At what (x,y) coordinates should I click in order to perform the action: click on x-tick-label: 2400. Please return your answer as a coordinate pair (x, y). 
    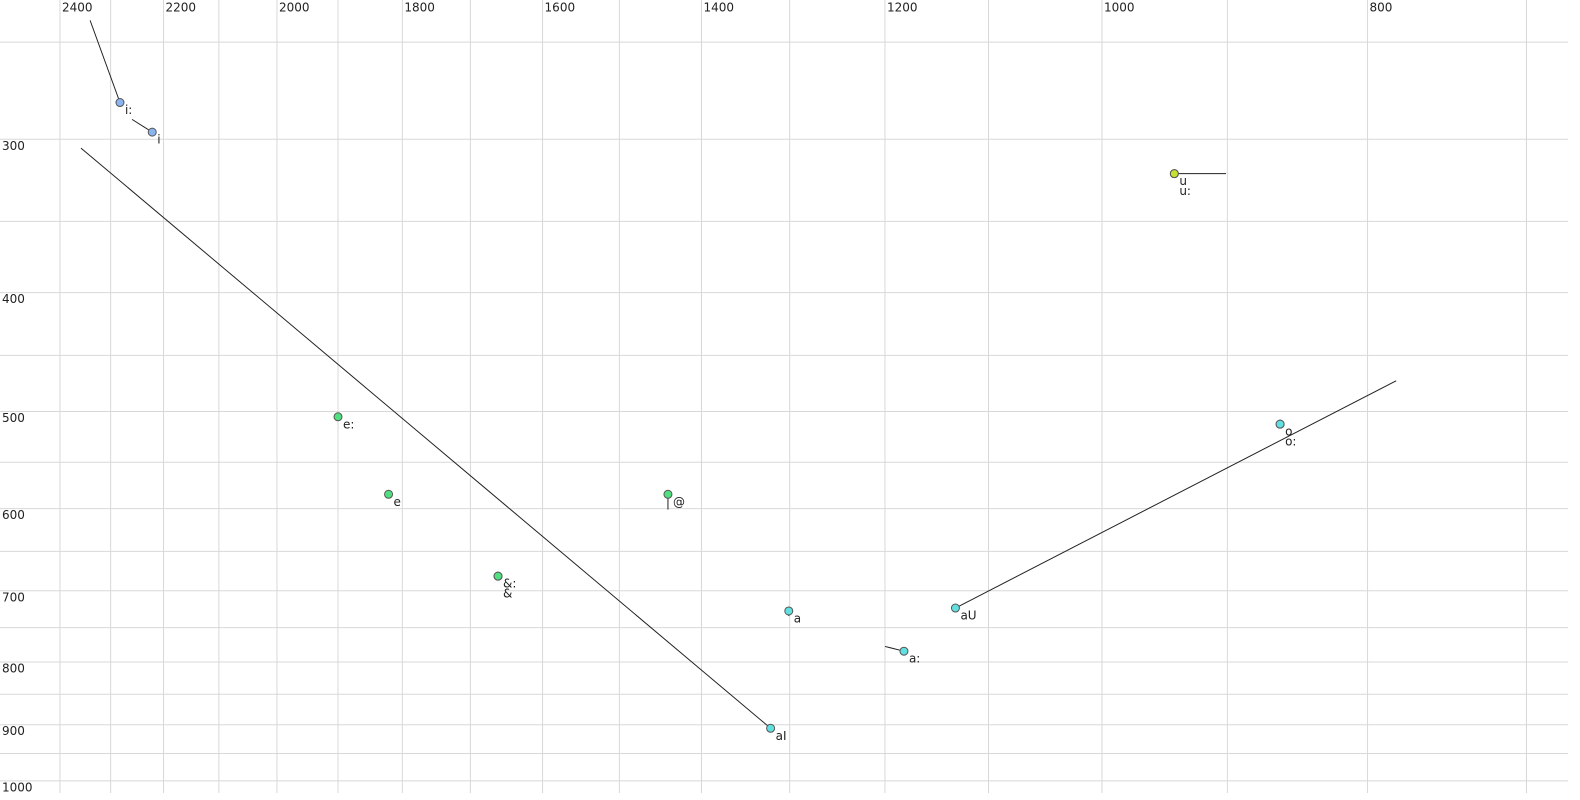
    Looking at the image, I should click on (77, 8).